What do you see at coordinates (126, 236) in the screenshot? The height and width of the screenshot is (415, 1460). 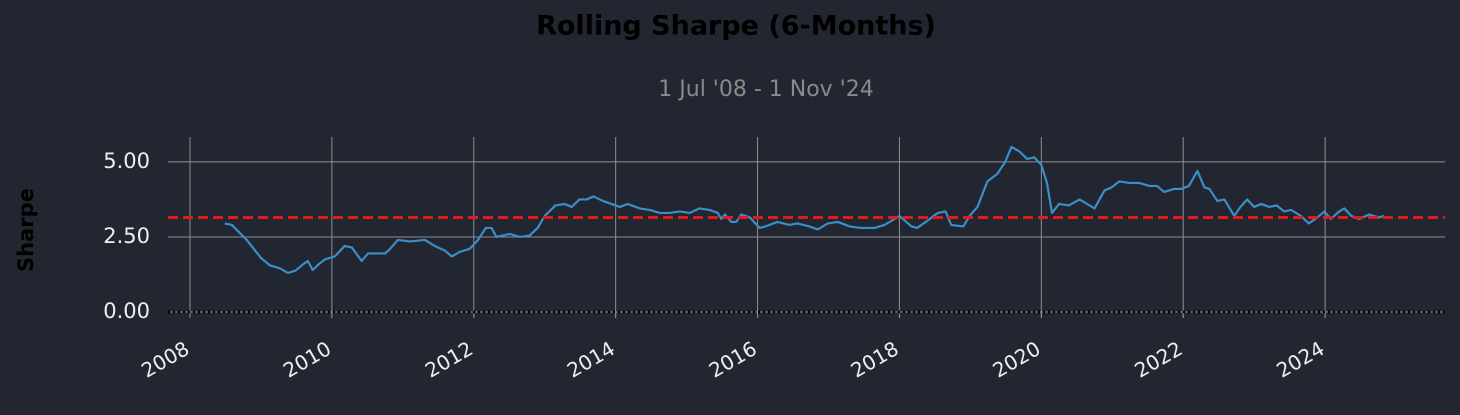 I see `y-tick-label: 2.50` at bounding box center [126, 236].